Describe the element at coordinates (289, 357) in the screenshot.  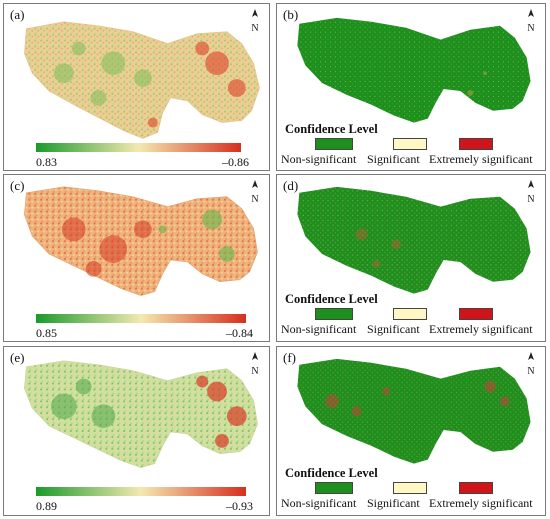
I see `panel-label: (f)` at that location.